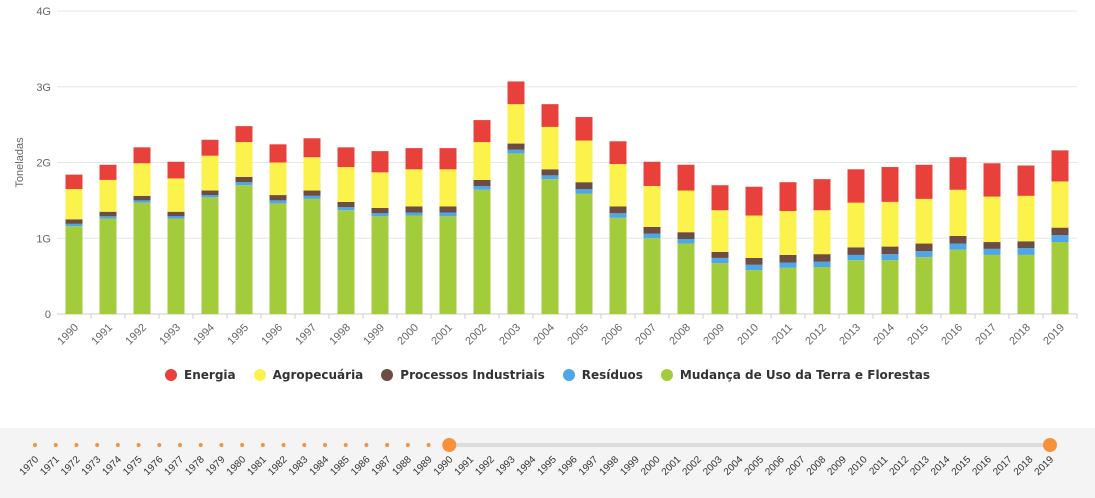 Image resolution: width=1095 pixels, height=498 pixels. I want to click on bar-agropecuaria-2013, so click(856, 225).